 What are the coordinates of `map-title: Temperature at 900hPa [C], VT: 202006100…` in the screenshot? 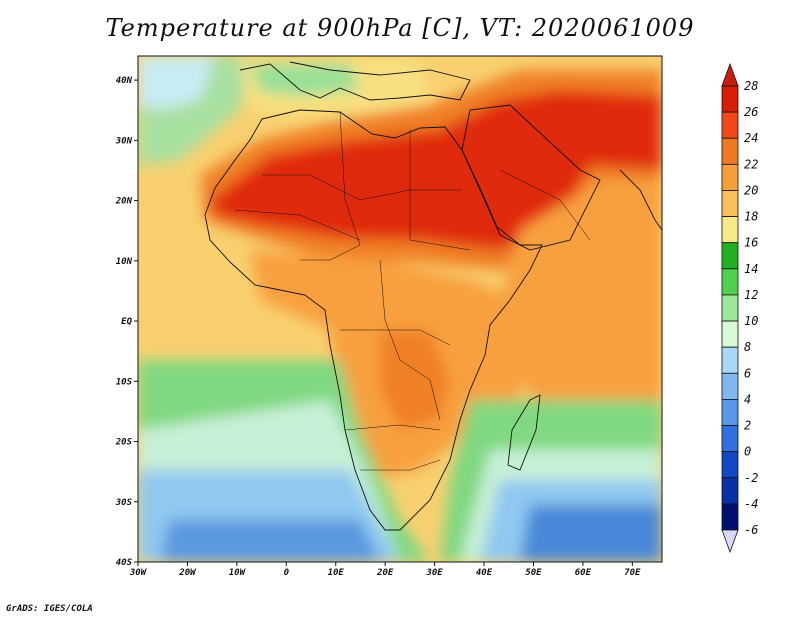 It's located at (400, 28).